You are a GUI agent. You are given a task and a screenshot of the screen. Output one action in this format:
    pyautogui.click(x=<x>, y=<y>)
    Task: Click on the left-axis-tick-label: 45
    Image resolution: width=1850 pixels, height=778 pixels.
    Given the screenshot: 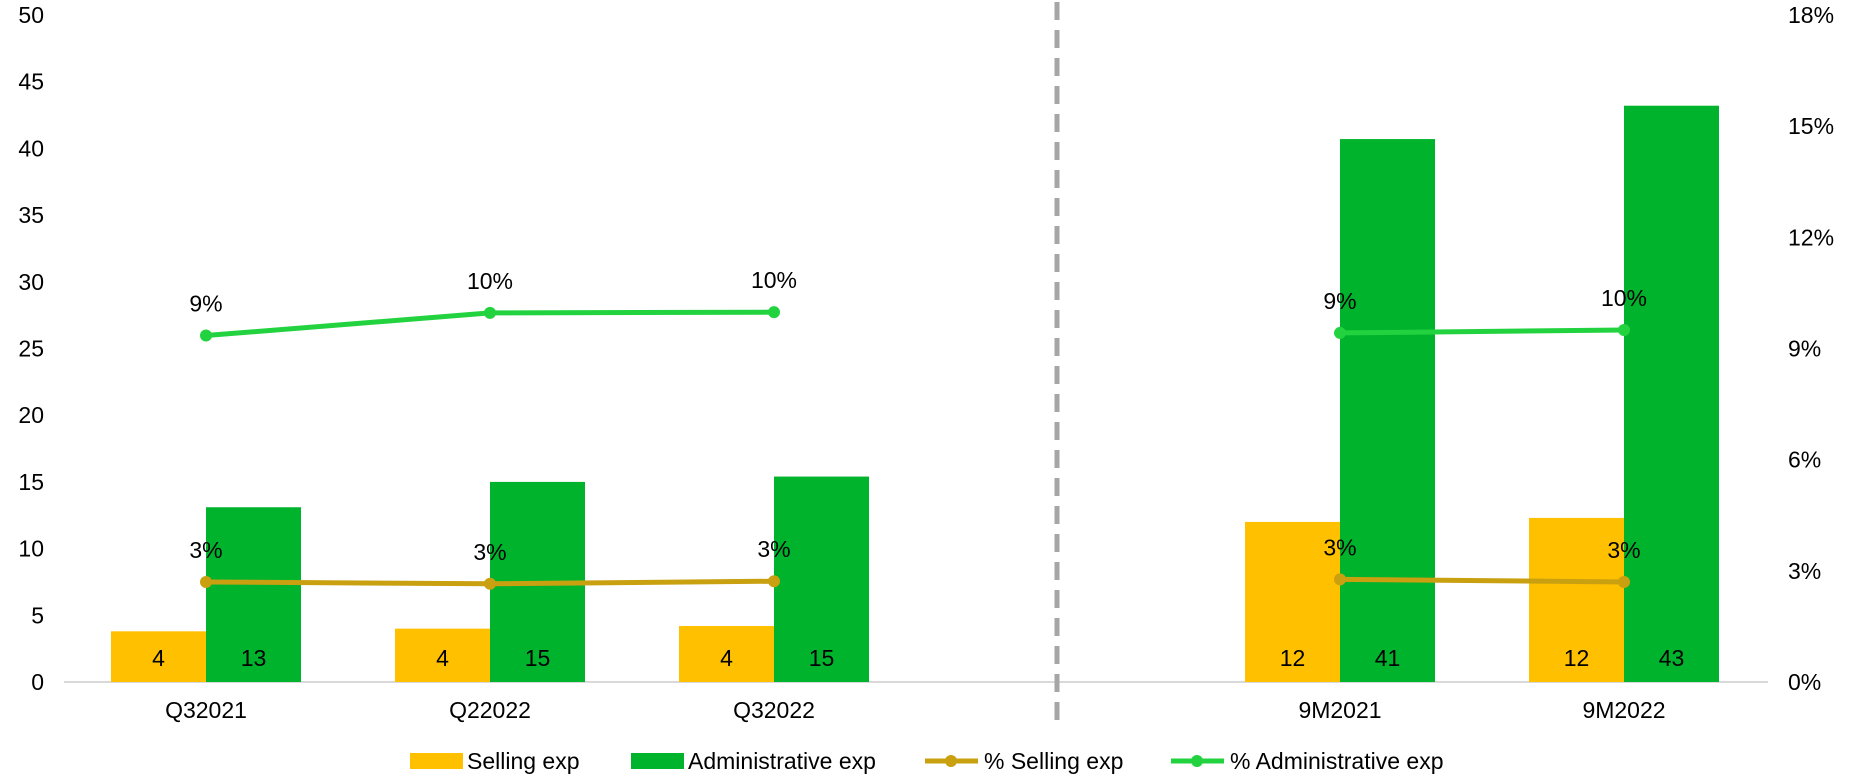 What is the action you would take?
    pyautogui.click(x=31, y=82)
    